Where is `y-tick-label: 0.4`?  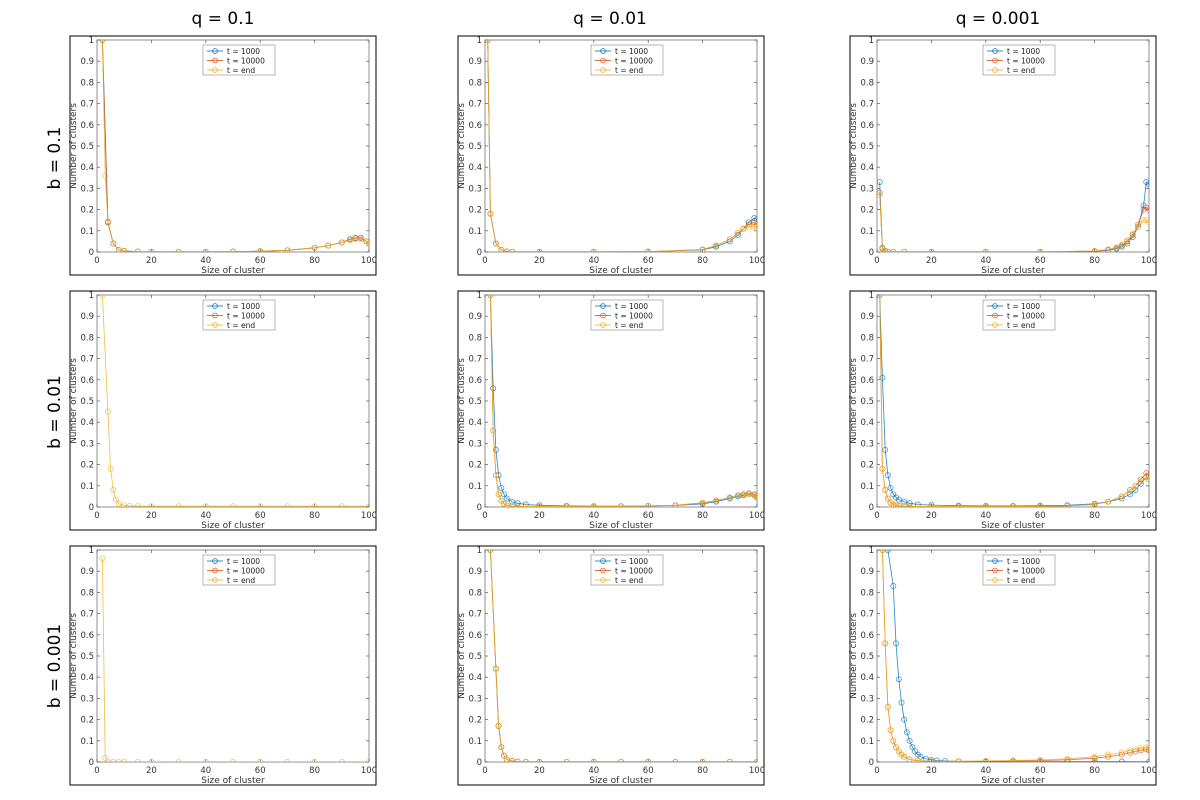 y-tick-label: 0.4 is located at coordinates (867, 168).